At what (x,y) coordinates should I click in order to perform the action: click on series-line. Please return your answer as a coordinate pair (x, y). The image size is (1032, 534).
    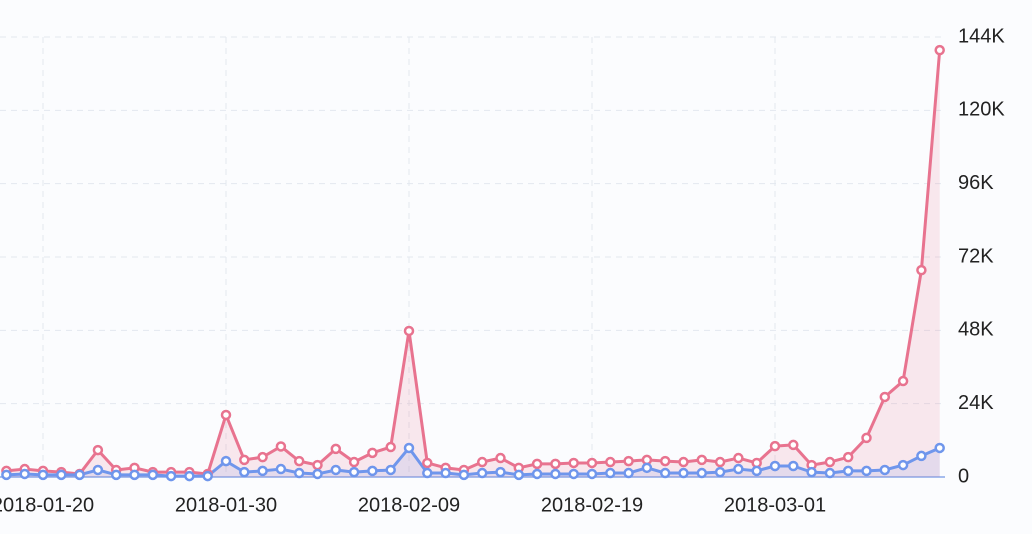
    Looking at the image, I should click on (473, 462).